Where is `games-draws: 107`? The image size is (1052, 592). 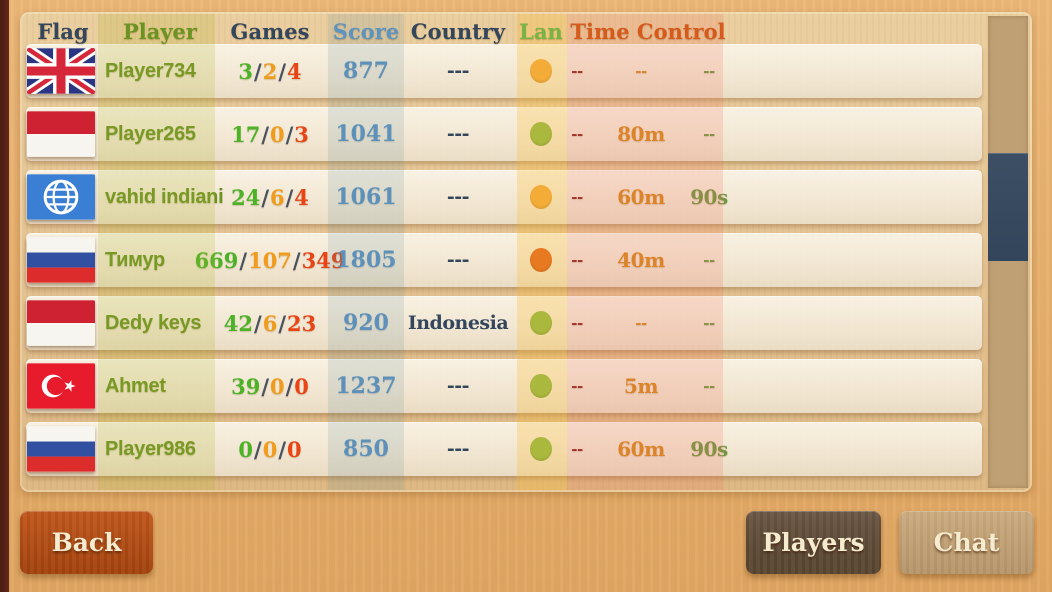
games-draws: 107 is located at coordinates (270, 260).